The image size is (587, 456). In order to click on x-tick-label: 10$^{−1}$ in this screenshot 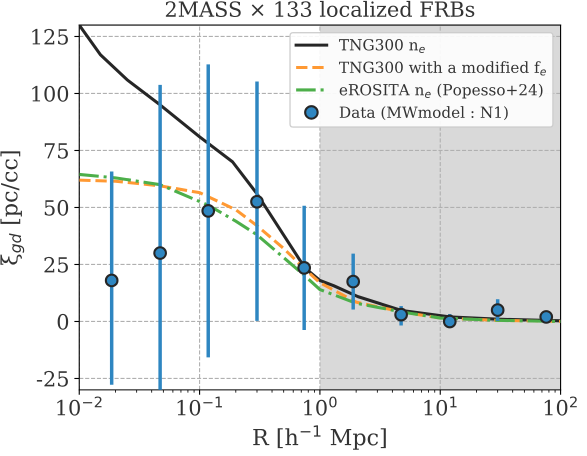, I will do `click(200, 406)`.